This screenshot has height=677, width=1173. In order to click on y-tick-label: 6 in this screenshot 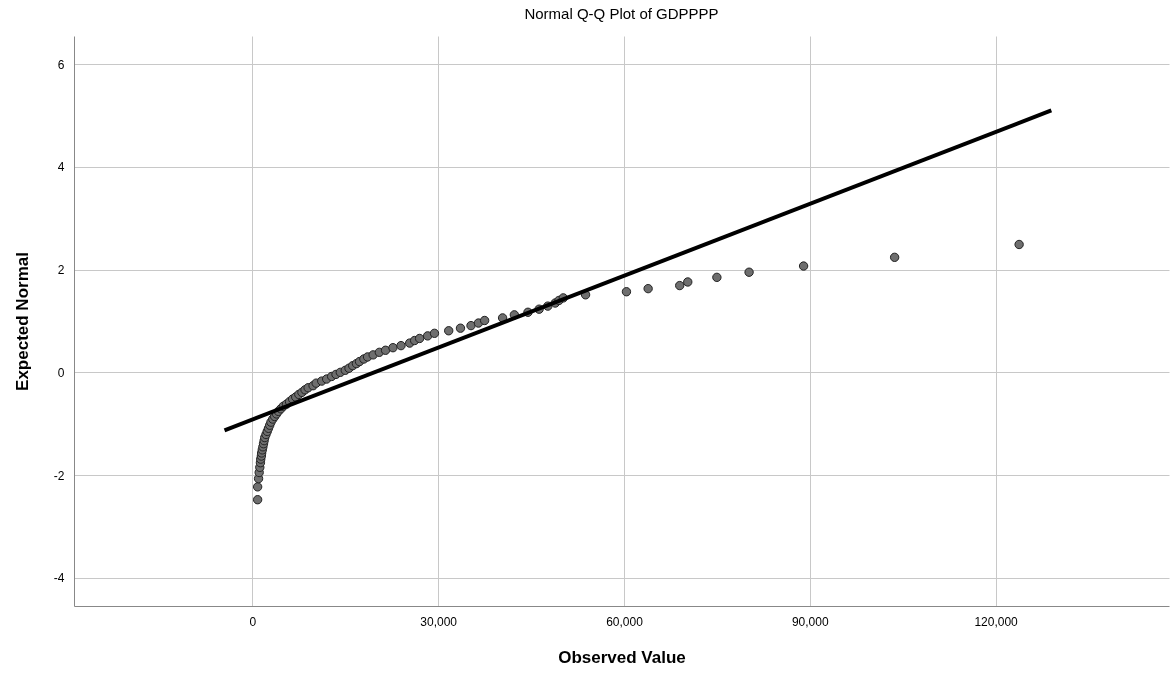, I will do `click(61, 64)`.